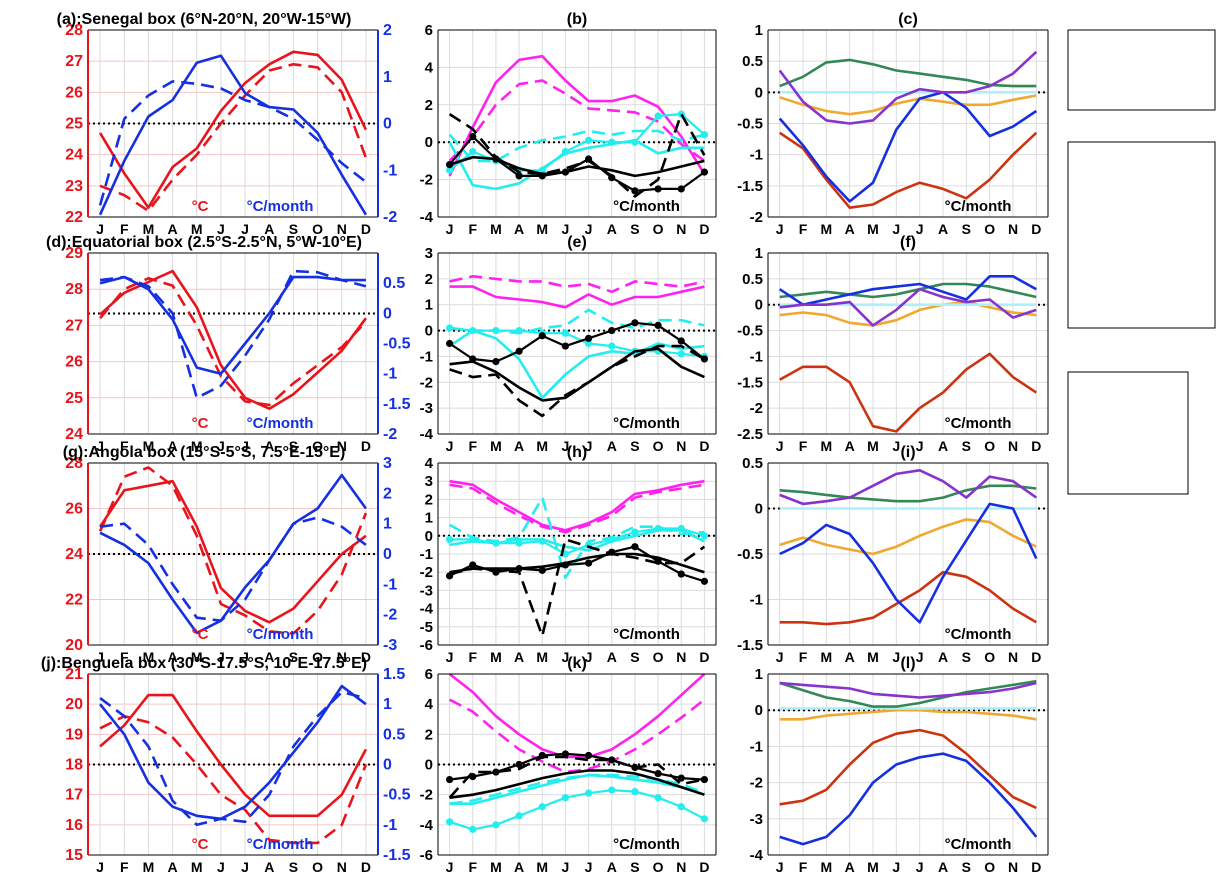 The height and width of the screenshot is (891, 1227). Describe the element at coordinates (74, 704) in the screenshot. I see `y-tick-label: 20` at that location.